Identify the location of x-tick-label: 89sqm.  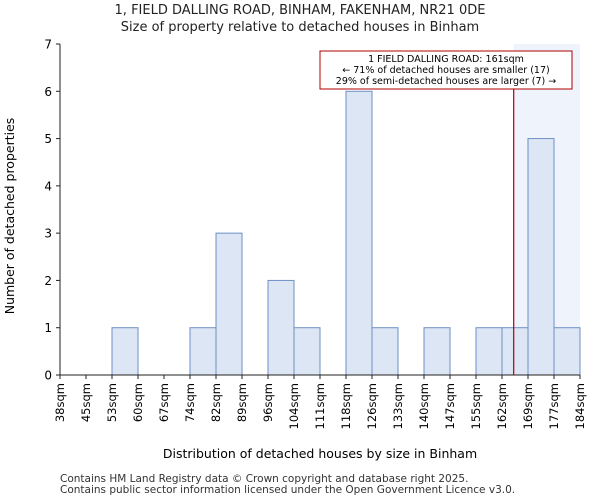
(242, 402).